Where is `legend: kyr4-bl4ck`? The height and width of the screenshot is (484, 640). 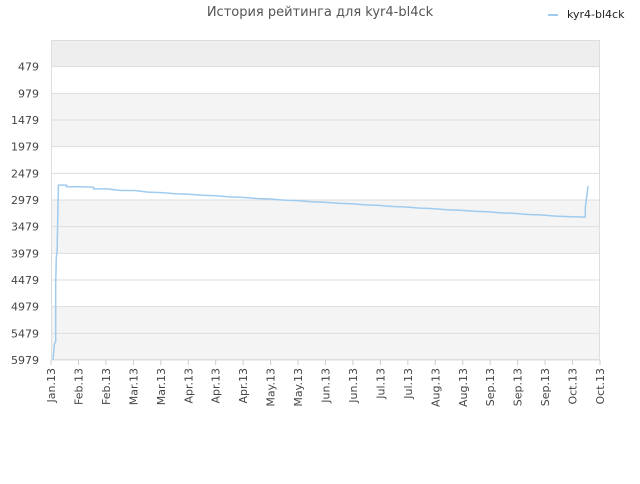 legend: kyr4-bl4ck is located at coordinates (586, 14).